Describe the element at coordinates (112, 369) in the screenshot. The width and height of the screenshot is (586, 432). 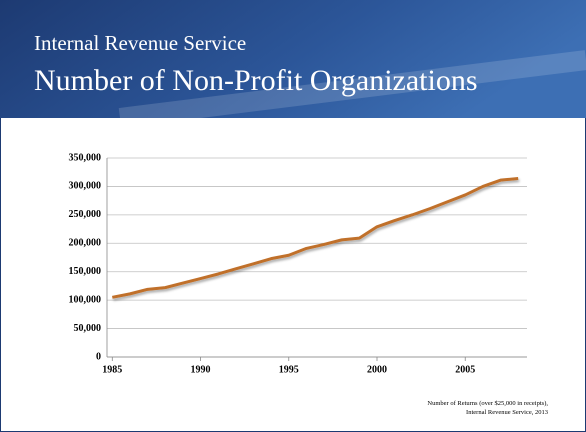
I see `x-tick-label: 1985` at that location.